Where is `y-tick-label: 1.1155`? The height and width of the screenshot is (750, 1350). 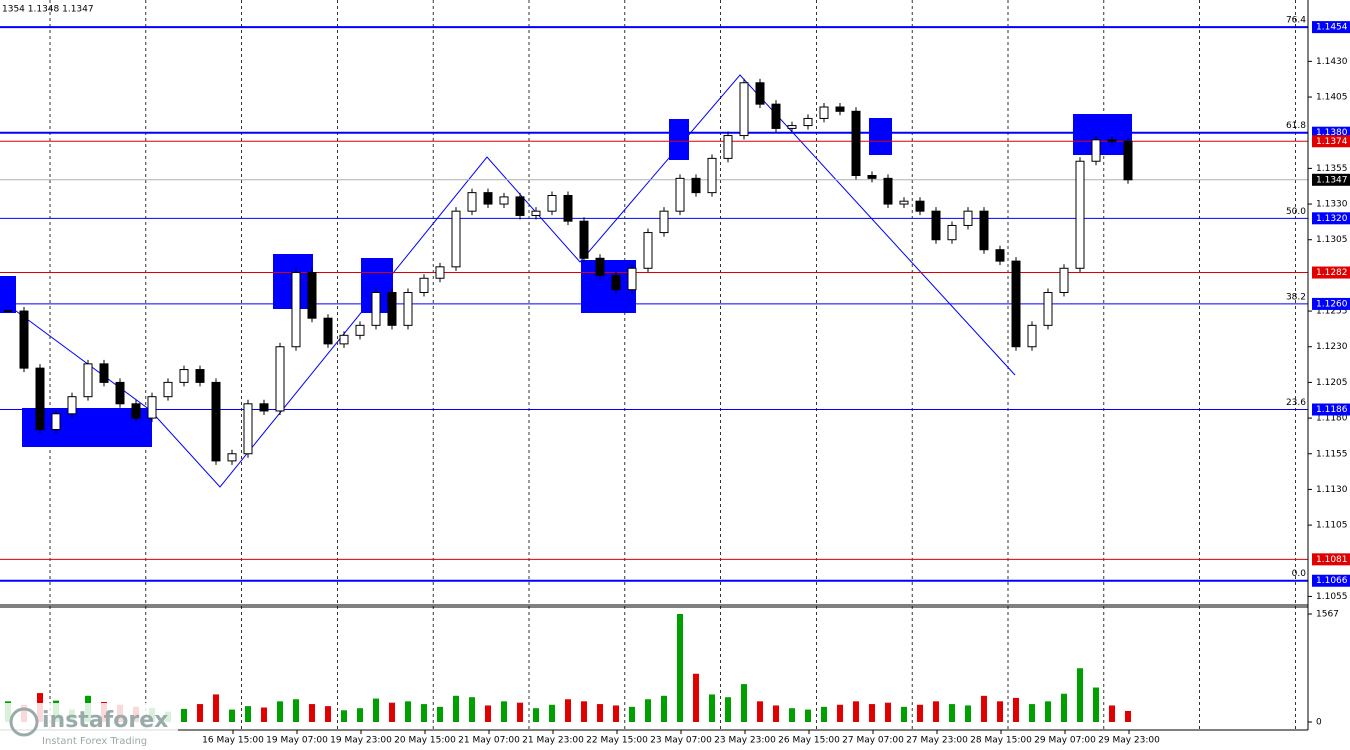
y-tick-label: 1.1155 is located at coordinates (1332, 454).